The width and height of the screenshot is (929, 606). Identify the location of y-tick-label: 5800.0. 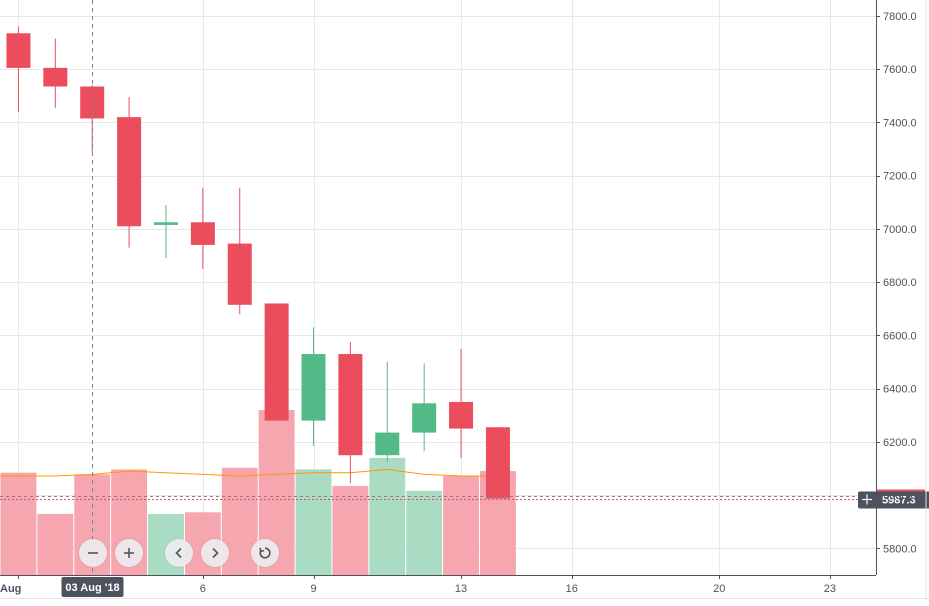
(900, 549).